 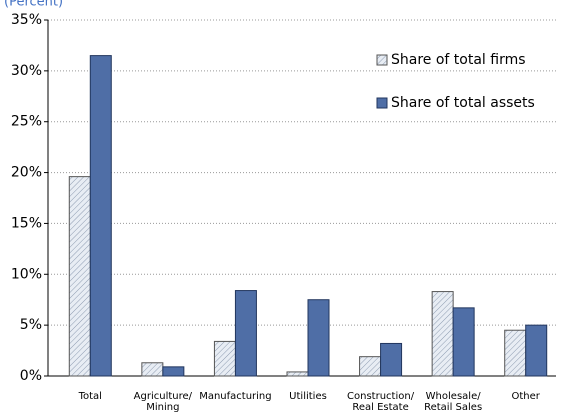 What do you see at coordinates (33, 5) in the screenshot?
I see `subtitle: (Percent)` at bounding box center [33, 5].